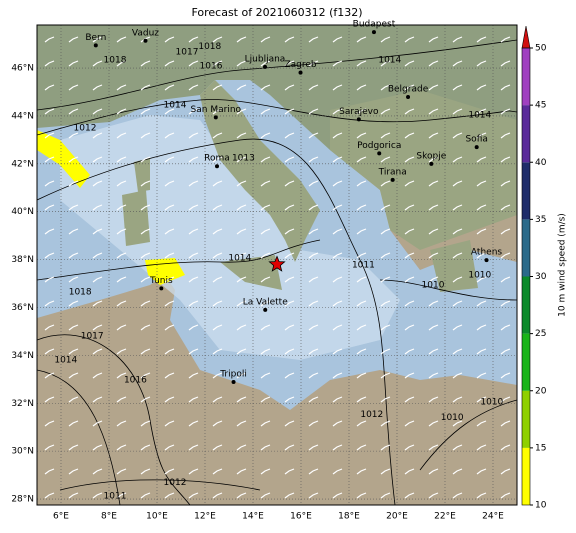 This screenshot has height=533, width=576. I want to click on map-title: Forecast of 2021060312 (f132), so click(276, 12).